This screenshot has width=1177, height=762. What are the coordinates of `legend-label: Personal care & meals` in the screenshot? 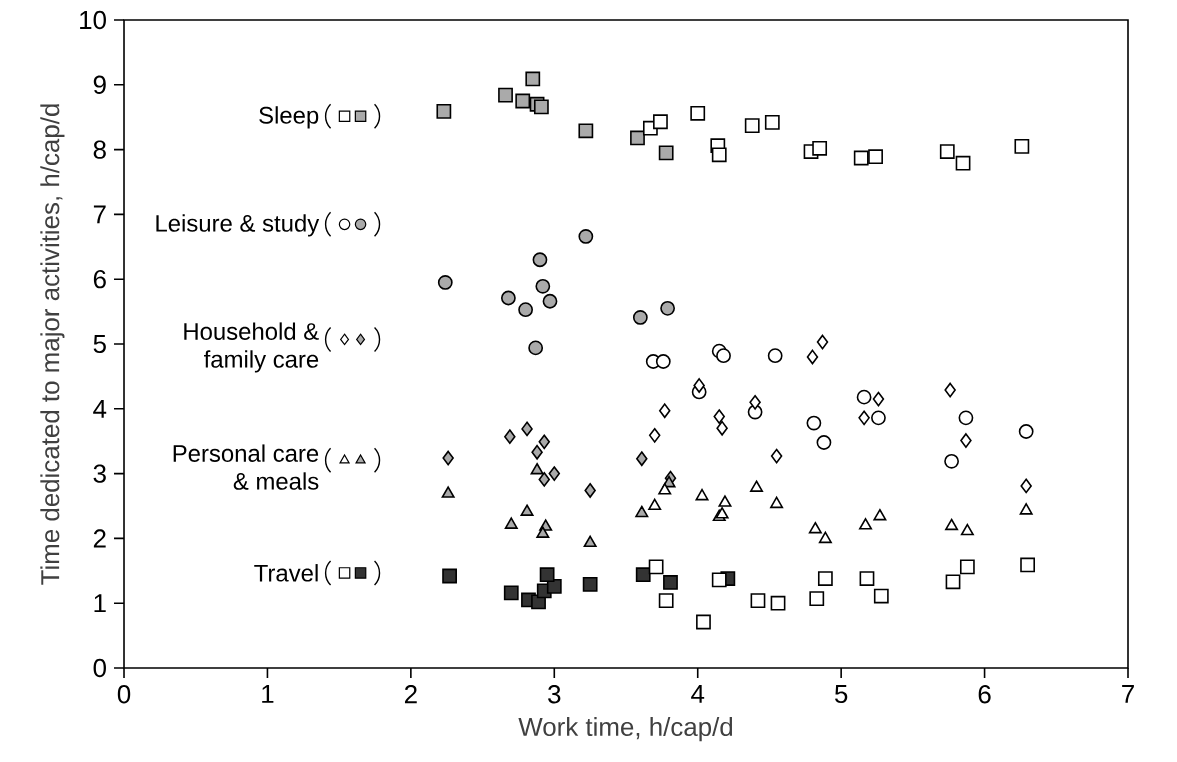 It's located at (246, 467).